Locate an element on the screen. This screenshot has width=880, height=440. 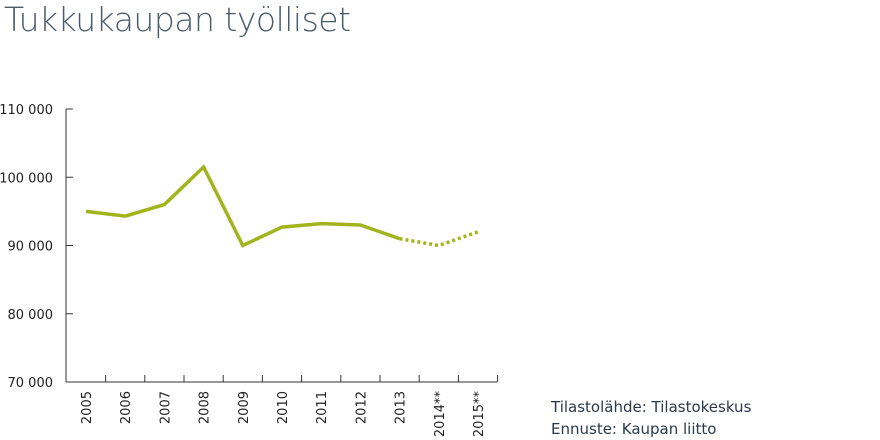
y-axis: 70 000 80 000 90 000 100 000 110 000 is located at coordinates (36, 247).